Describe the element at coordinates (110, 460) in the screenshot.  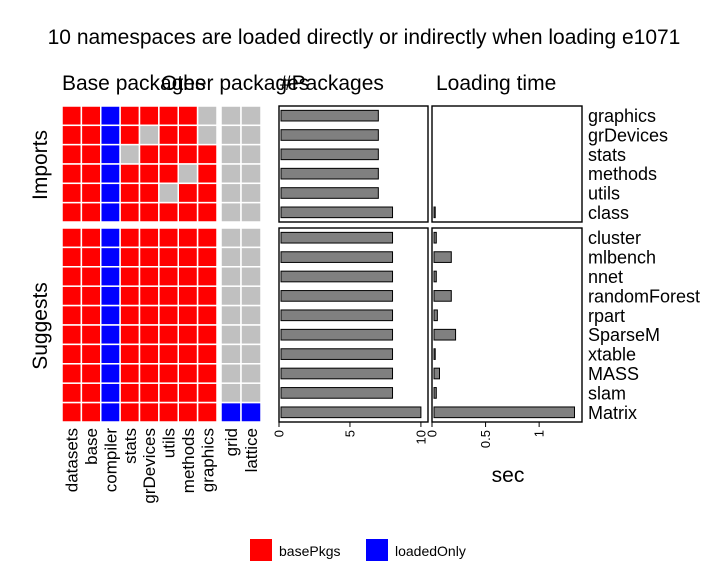
I see `column-label: compiler` at that location.